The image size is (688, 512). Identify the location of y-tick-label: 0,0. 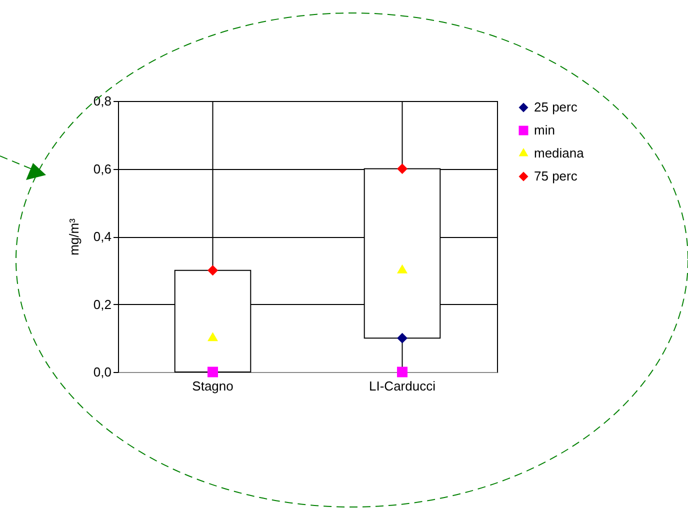
(102, 372).